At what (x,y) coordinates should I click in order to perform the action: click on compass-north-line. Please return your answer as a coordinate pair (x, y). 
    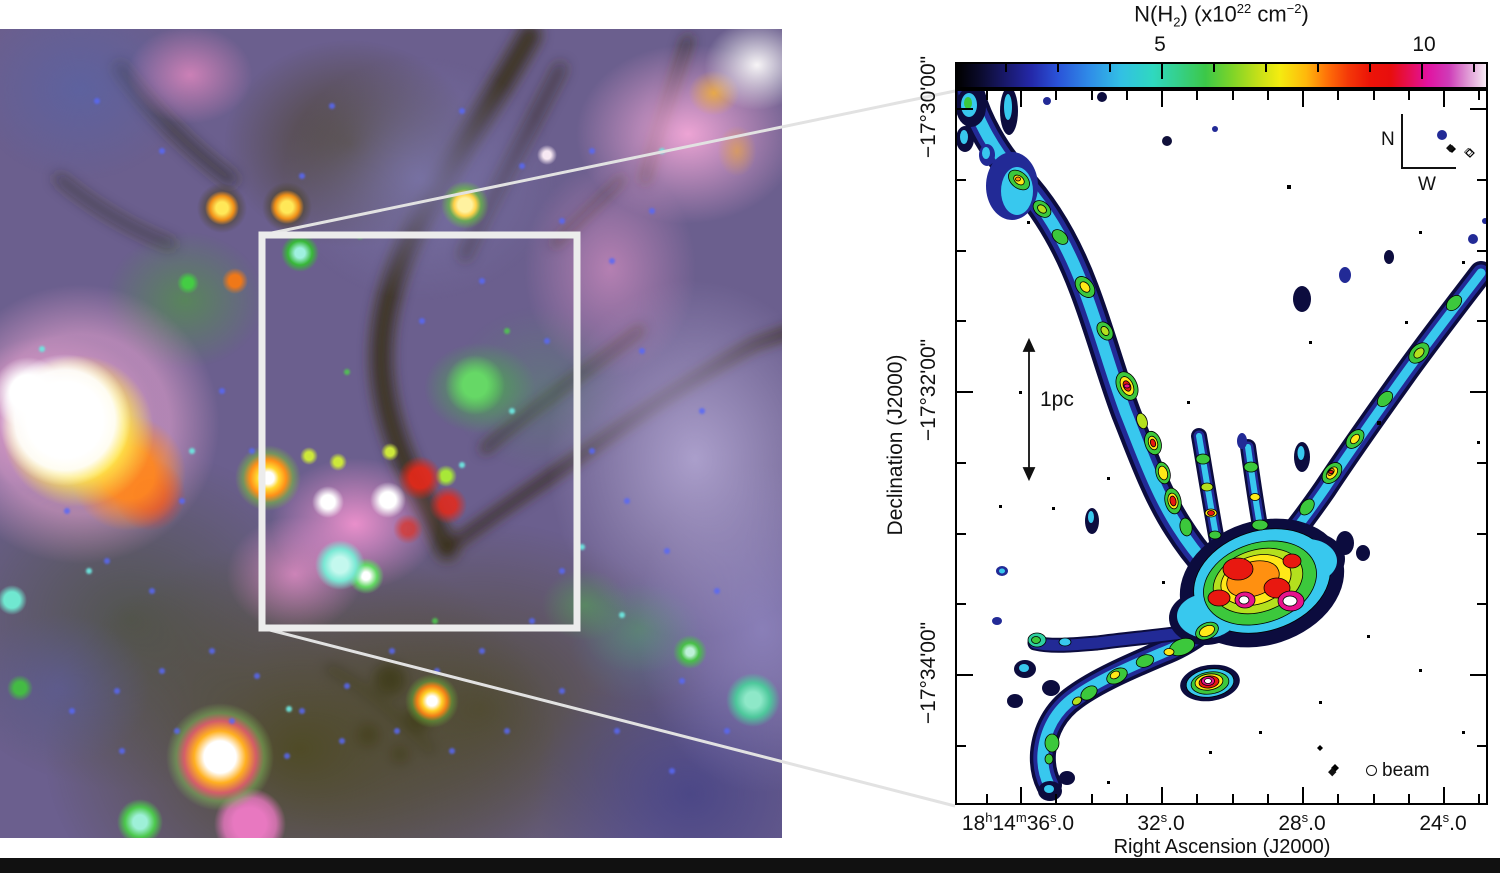
    Looking at the image, I should click on (1402, 141).